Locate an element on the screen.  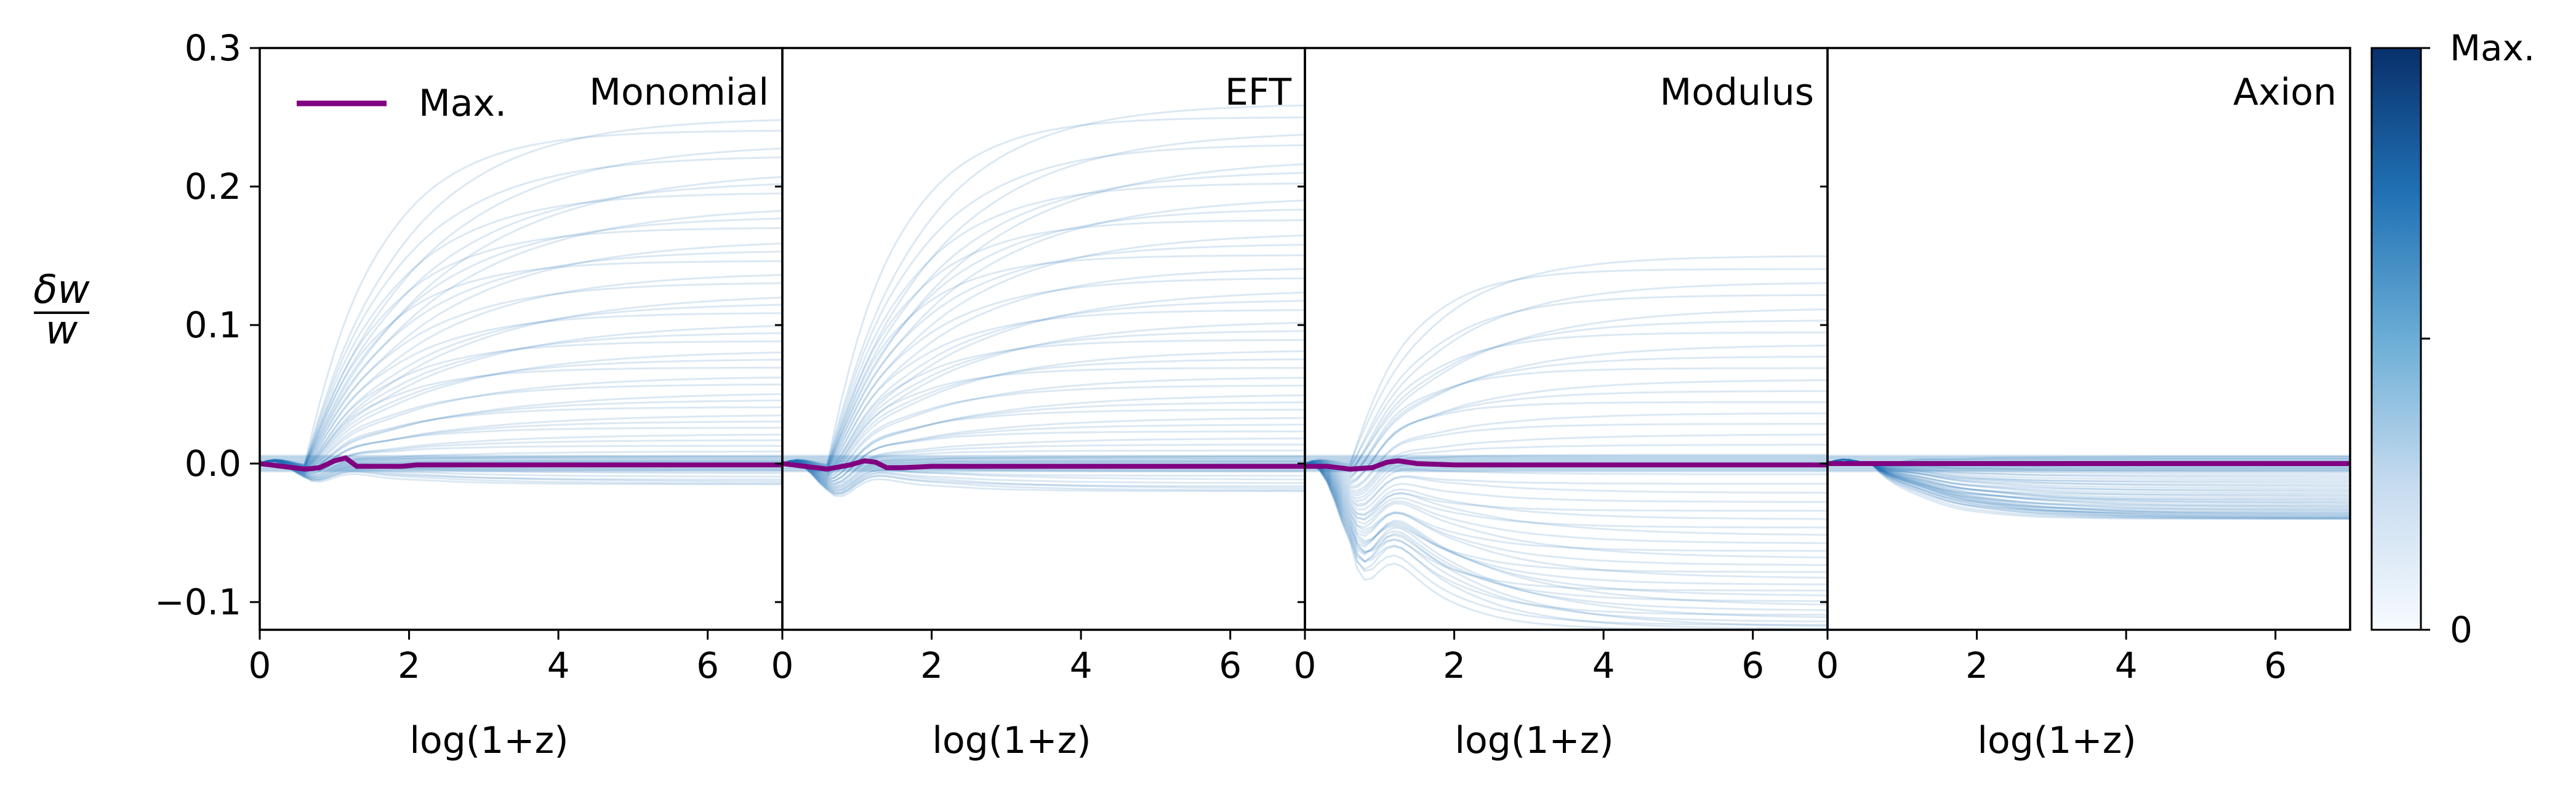
y-tick-label: 0.1 is located at coordinates (213, 325).